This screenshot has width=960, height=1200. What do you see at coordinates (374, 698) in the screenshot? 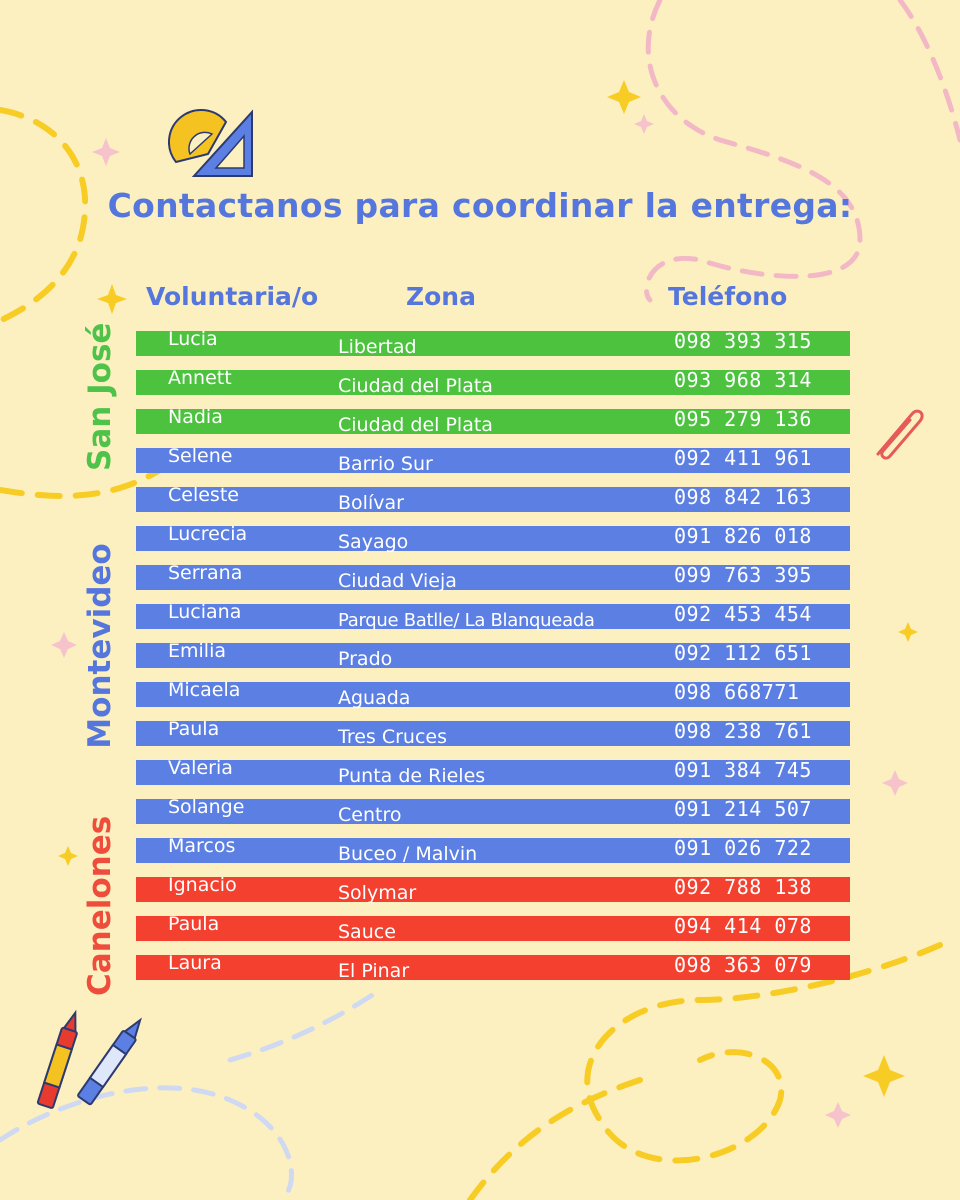
I see `zone-name: Aguada` at bounding box center [374, 698].